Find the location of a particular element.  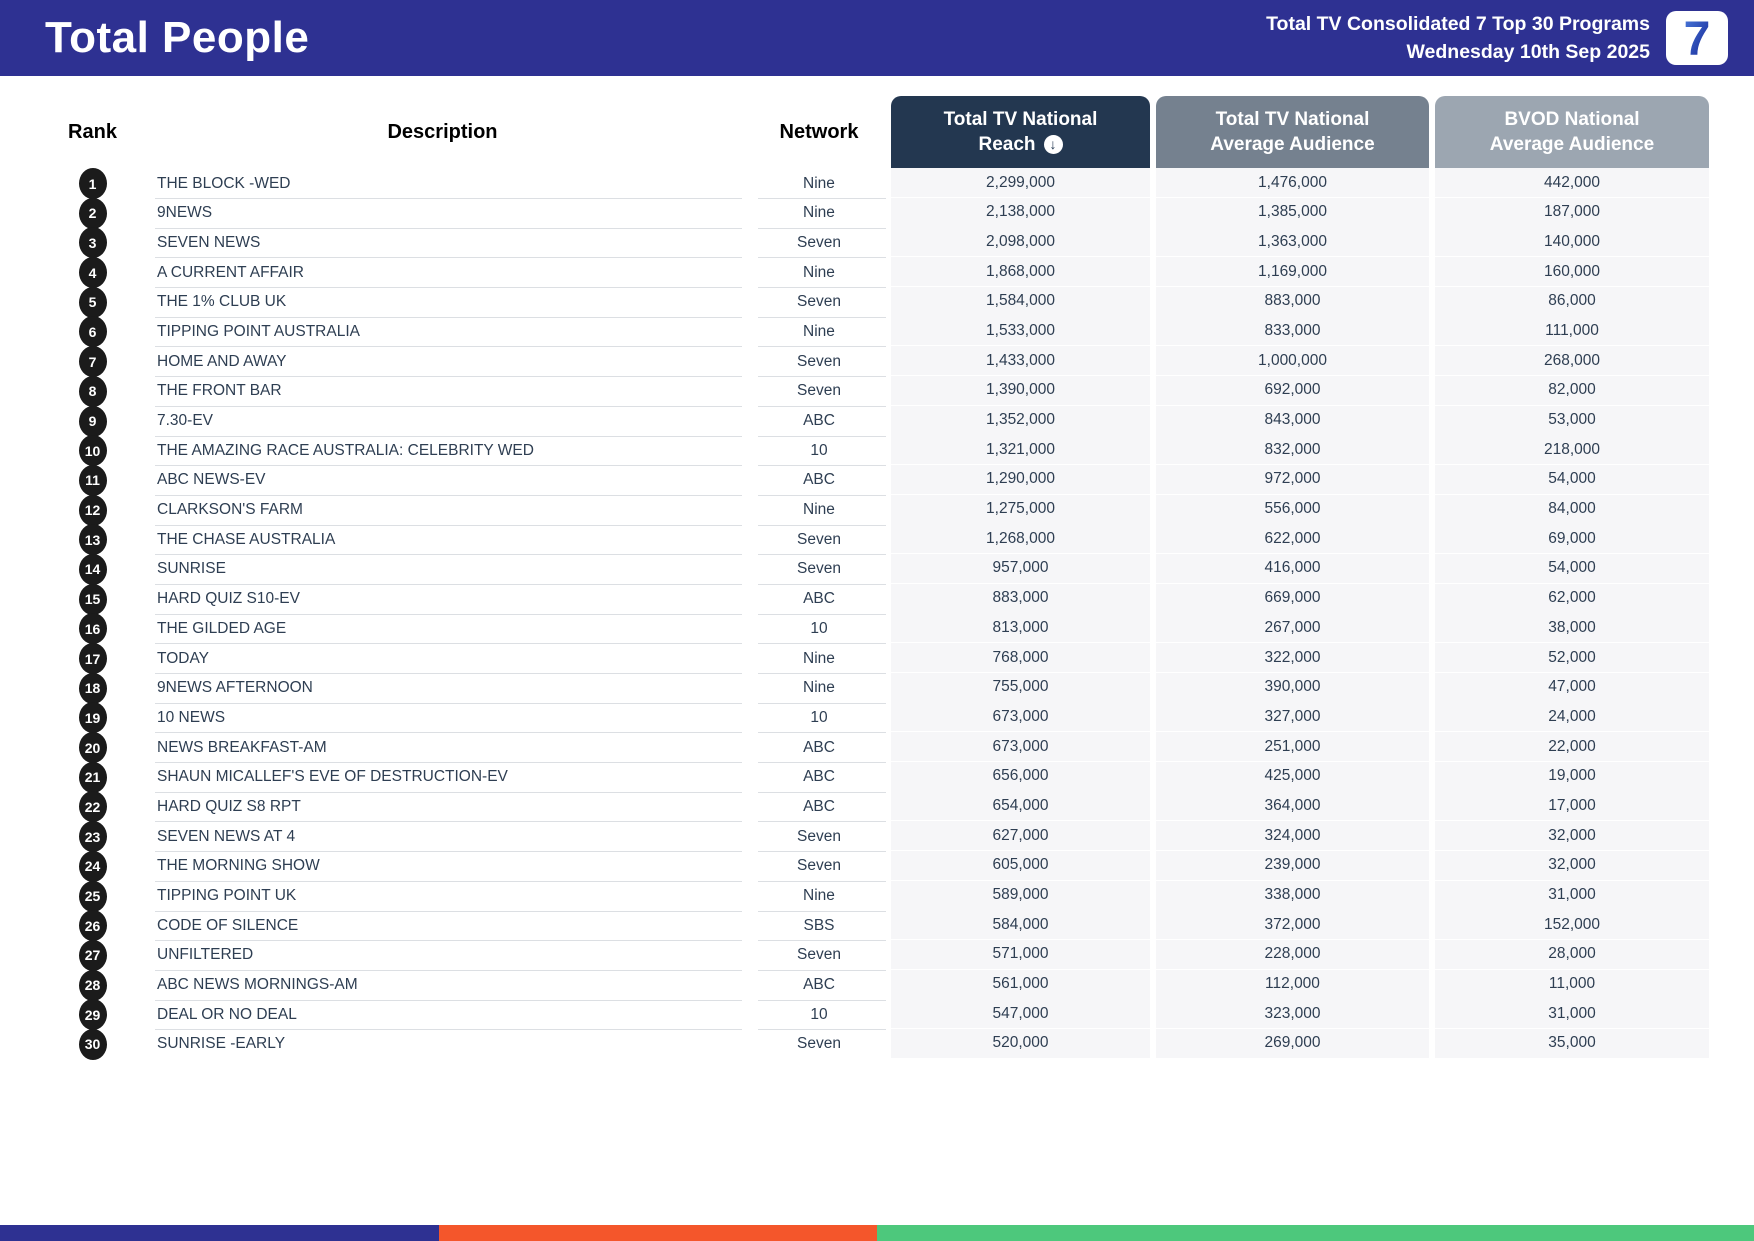

program-description: TODAY is located at coordinates (442, 658).